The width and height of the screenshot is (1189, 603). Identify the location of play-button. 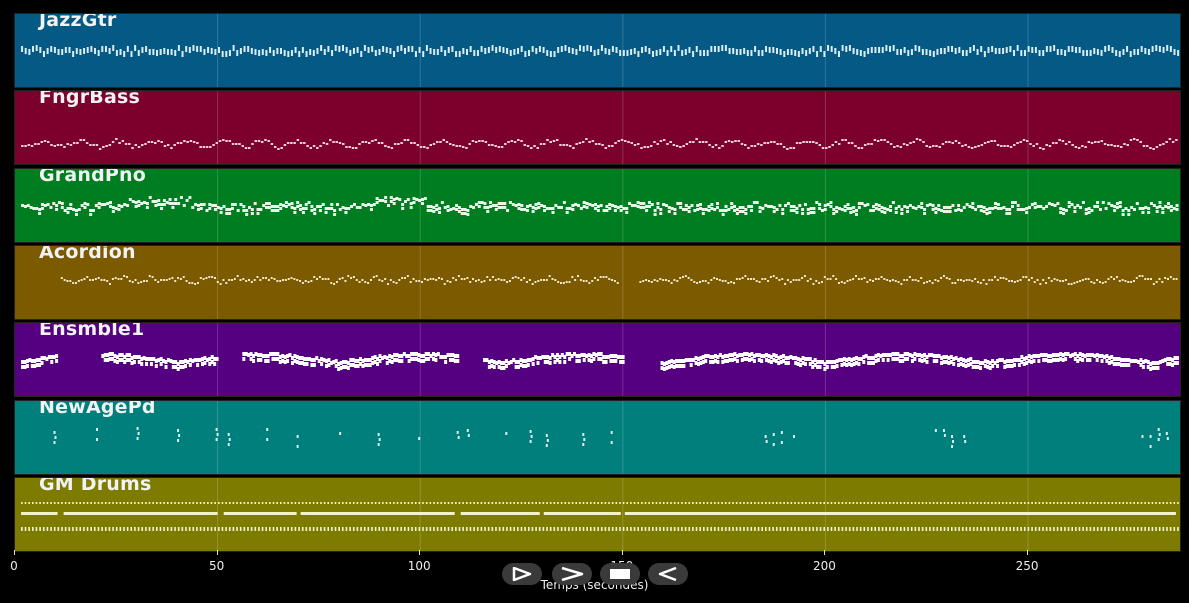
(522, 574).